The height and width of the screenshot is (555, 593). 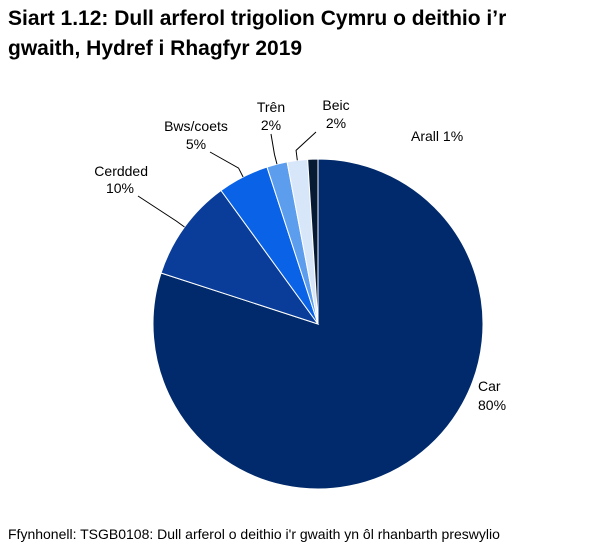 I want to click on slice-label-arall: Arall 1%, so click(x=437, y=136).